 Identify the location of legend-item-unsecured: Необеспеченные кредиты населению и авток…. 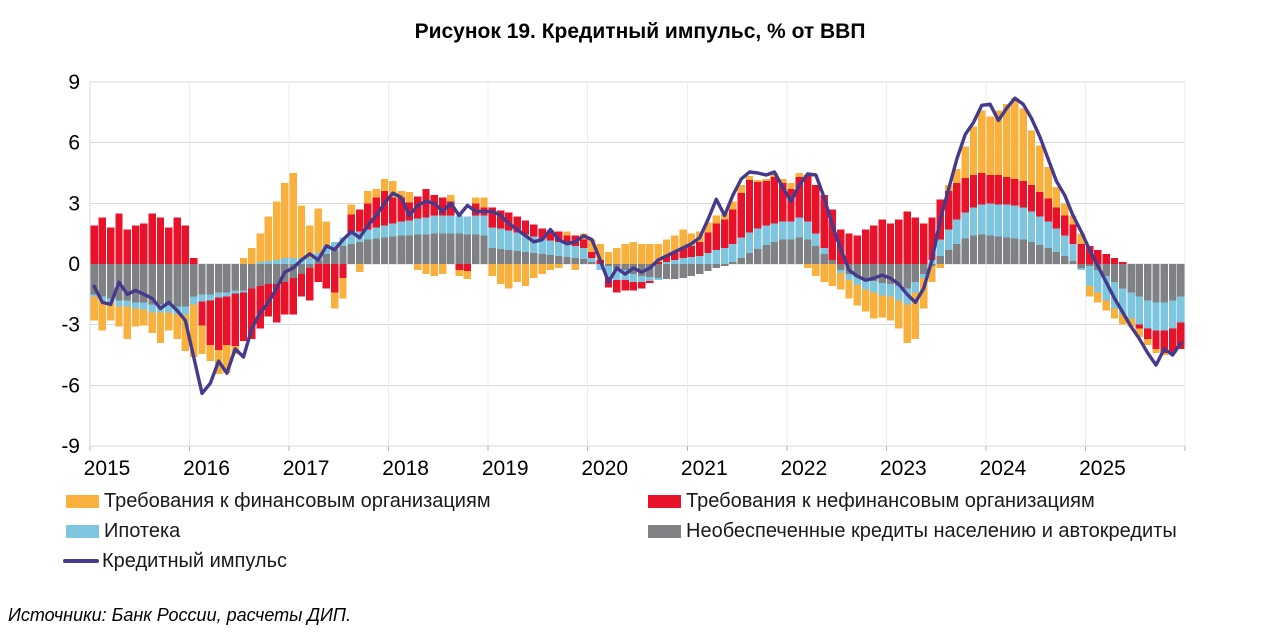
(912, 531).